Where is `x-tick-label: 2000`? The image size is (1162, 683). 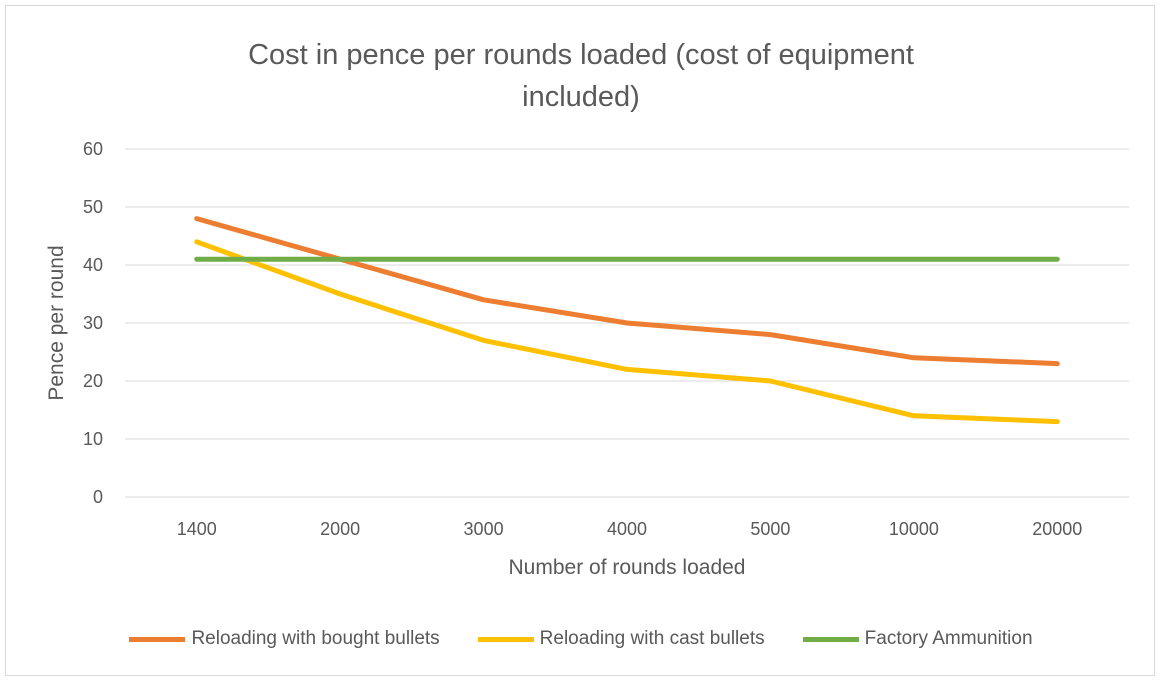
x-tick-label: 2000 is located at coordinates (340, 529).